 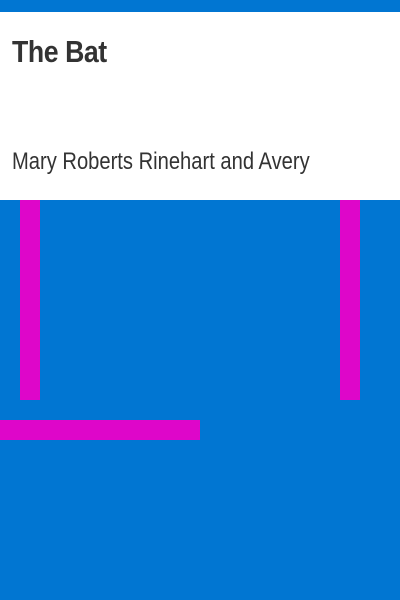 I want to click on book-author: Mary Roberts Rinehart and Avery, so click(x=161, y=161).